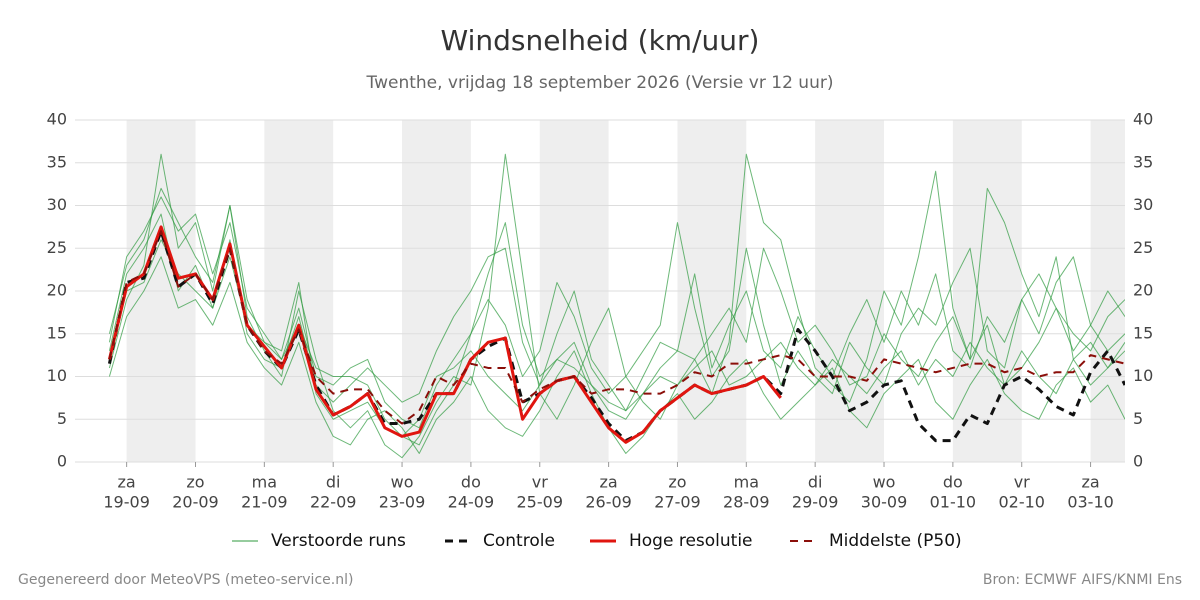  Describe the element at coordinates (195, 502) in the screenshot. I see `x-tick-date: 20-09` at that location.